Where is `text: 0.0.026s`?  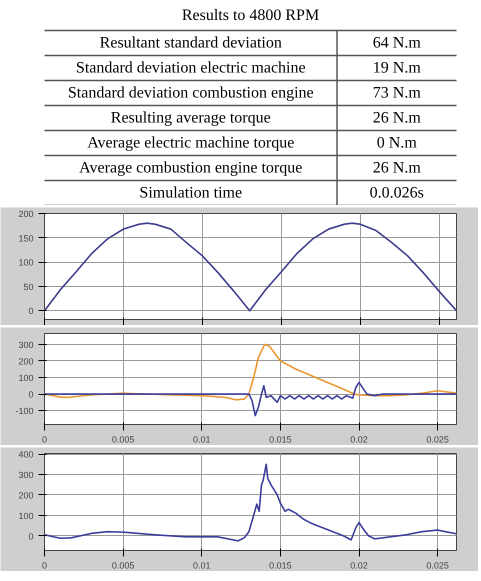
text: 0.0.026s is located at coordinates (397, 193).